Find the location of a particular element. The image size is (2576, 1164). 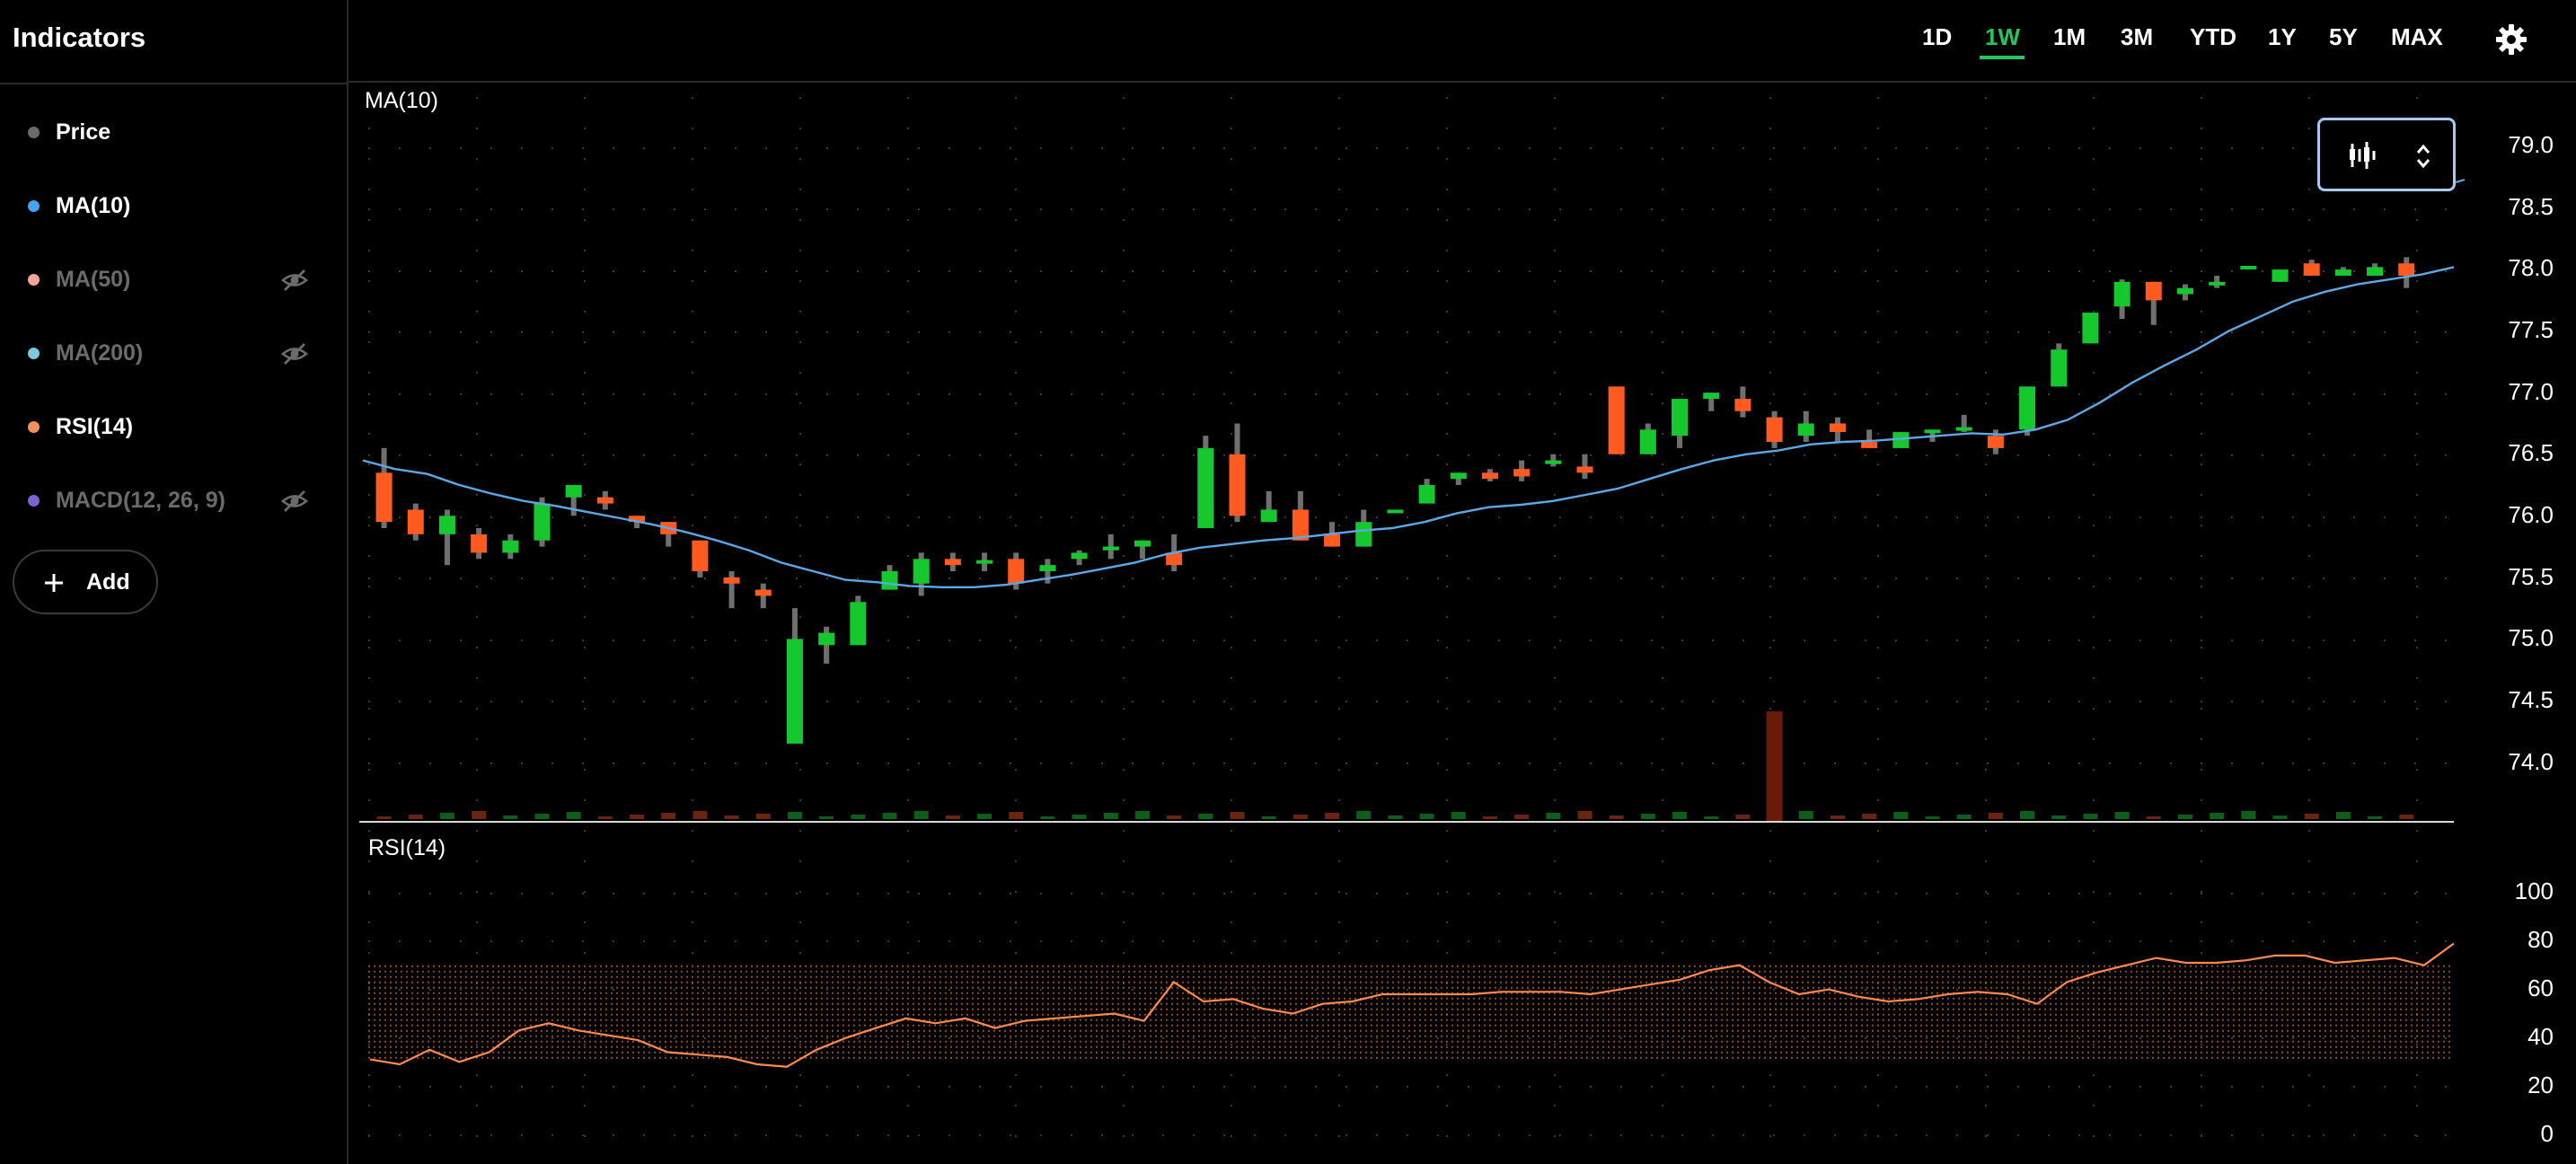

add-indicator-button: Add is located at coordinates (85, 582).